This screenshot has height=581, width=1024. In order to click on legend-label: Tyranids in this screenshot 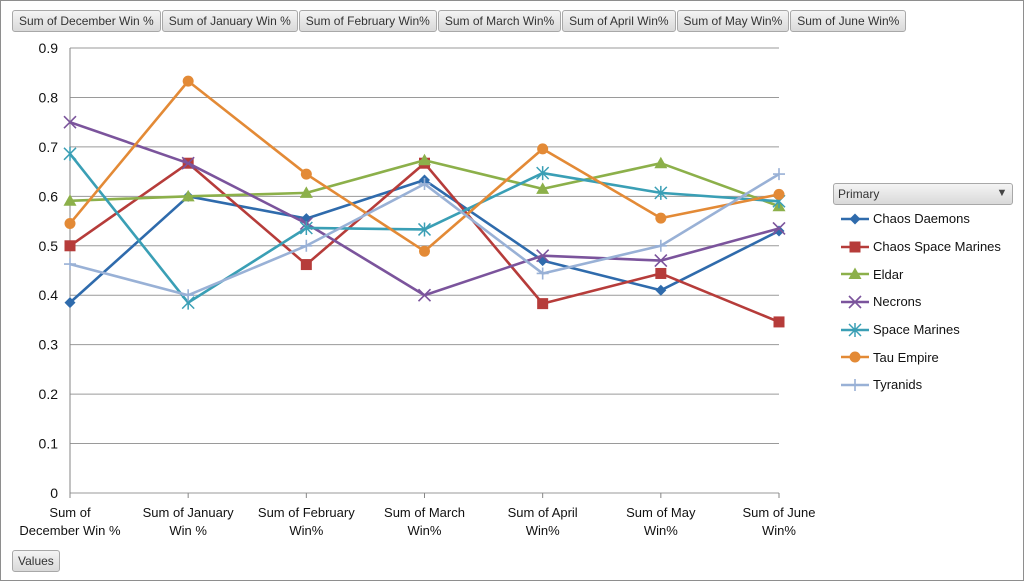, I will do `click(898, 385)`.